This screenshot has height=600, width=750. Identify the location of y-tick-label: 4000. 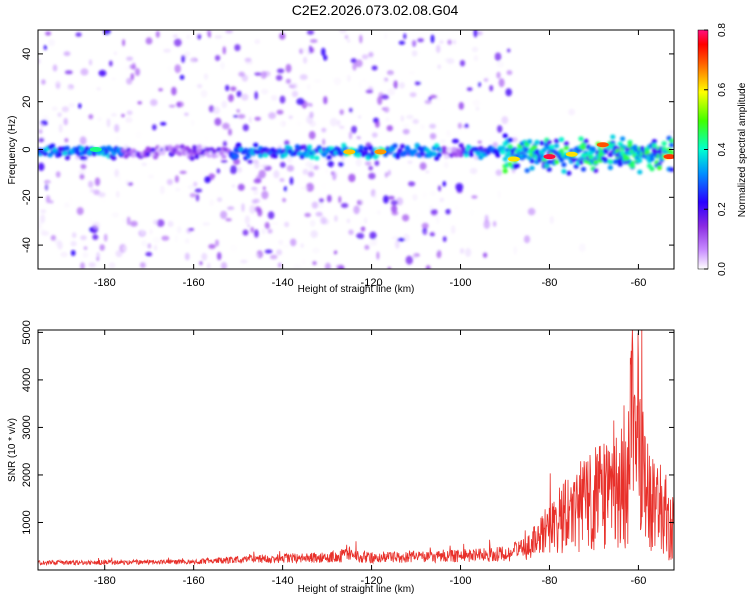
(27, 380).